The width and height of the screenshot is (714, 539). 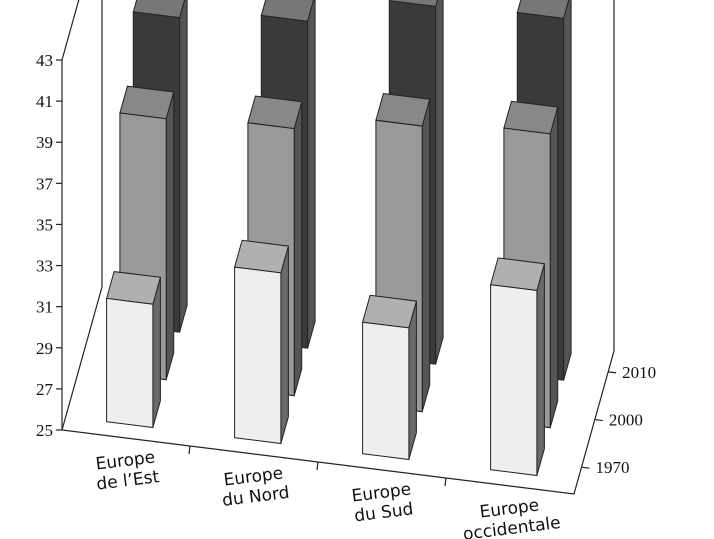 I want to click on y-tick-label: 29, so click(x=44, y=348).